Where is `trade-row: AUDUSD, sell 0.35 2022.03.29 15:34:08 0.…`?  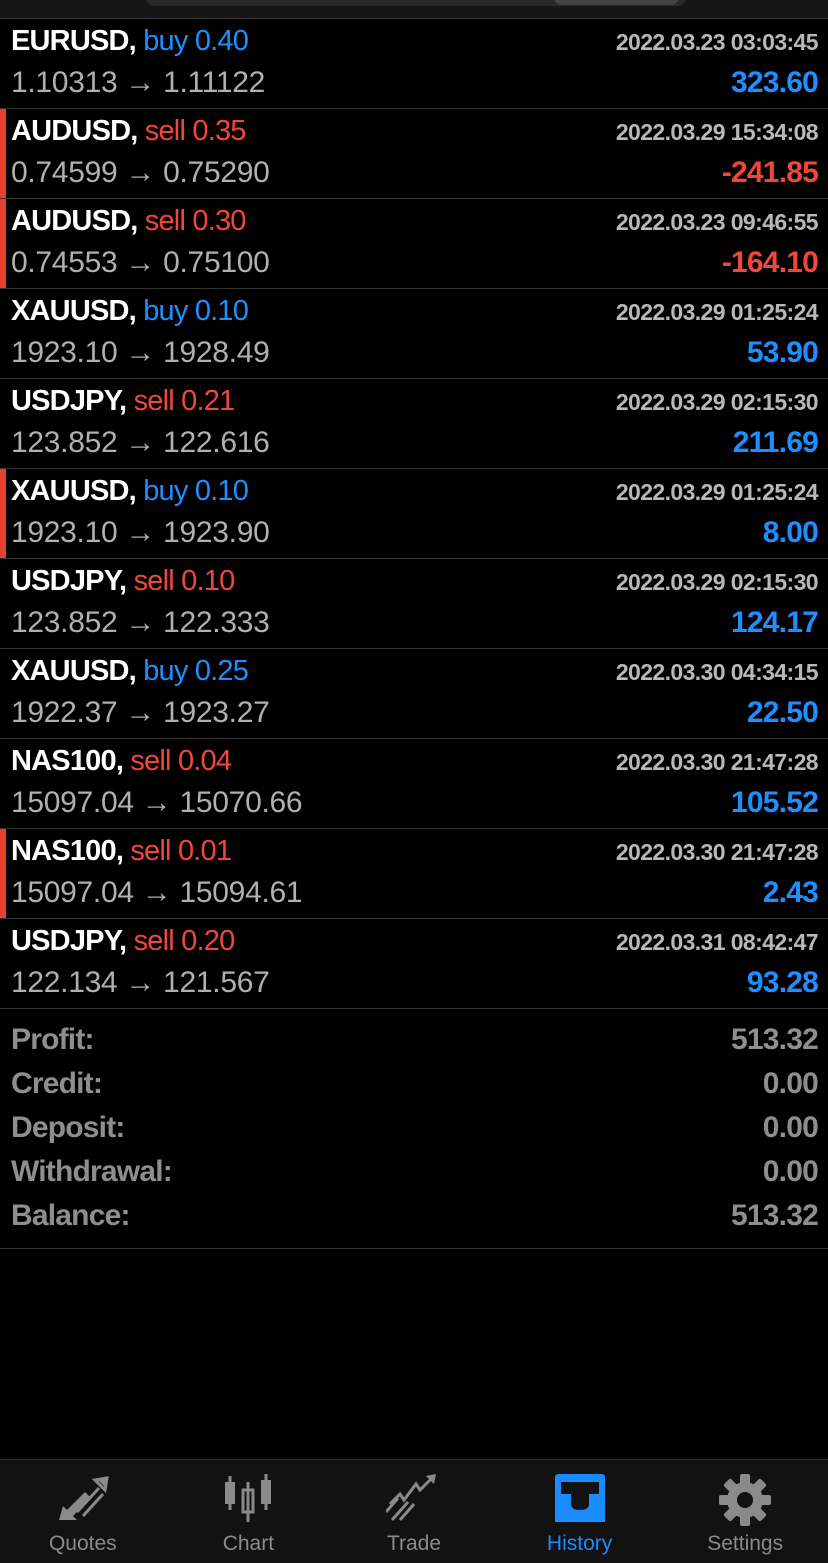
trade-row: AUDUSD, sell 0.35 2022.03.29 15:34:08 0.… is located at coordinates (414, 154).